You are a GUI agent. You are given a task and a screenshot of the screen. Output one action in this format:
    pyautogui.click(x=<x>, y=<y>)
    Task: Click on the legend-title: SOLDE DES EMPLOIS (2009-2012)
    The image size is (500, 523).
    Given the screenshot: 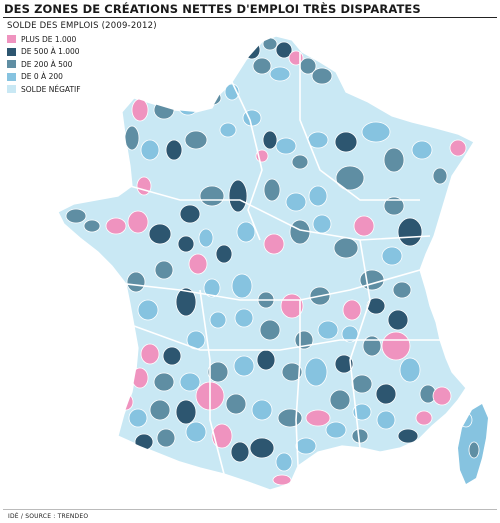 What is the action you would take?
    pyautogui.click(x=82, y=26)
    